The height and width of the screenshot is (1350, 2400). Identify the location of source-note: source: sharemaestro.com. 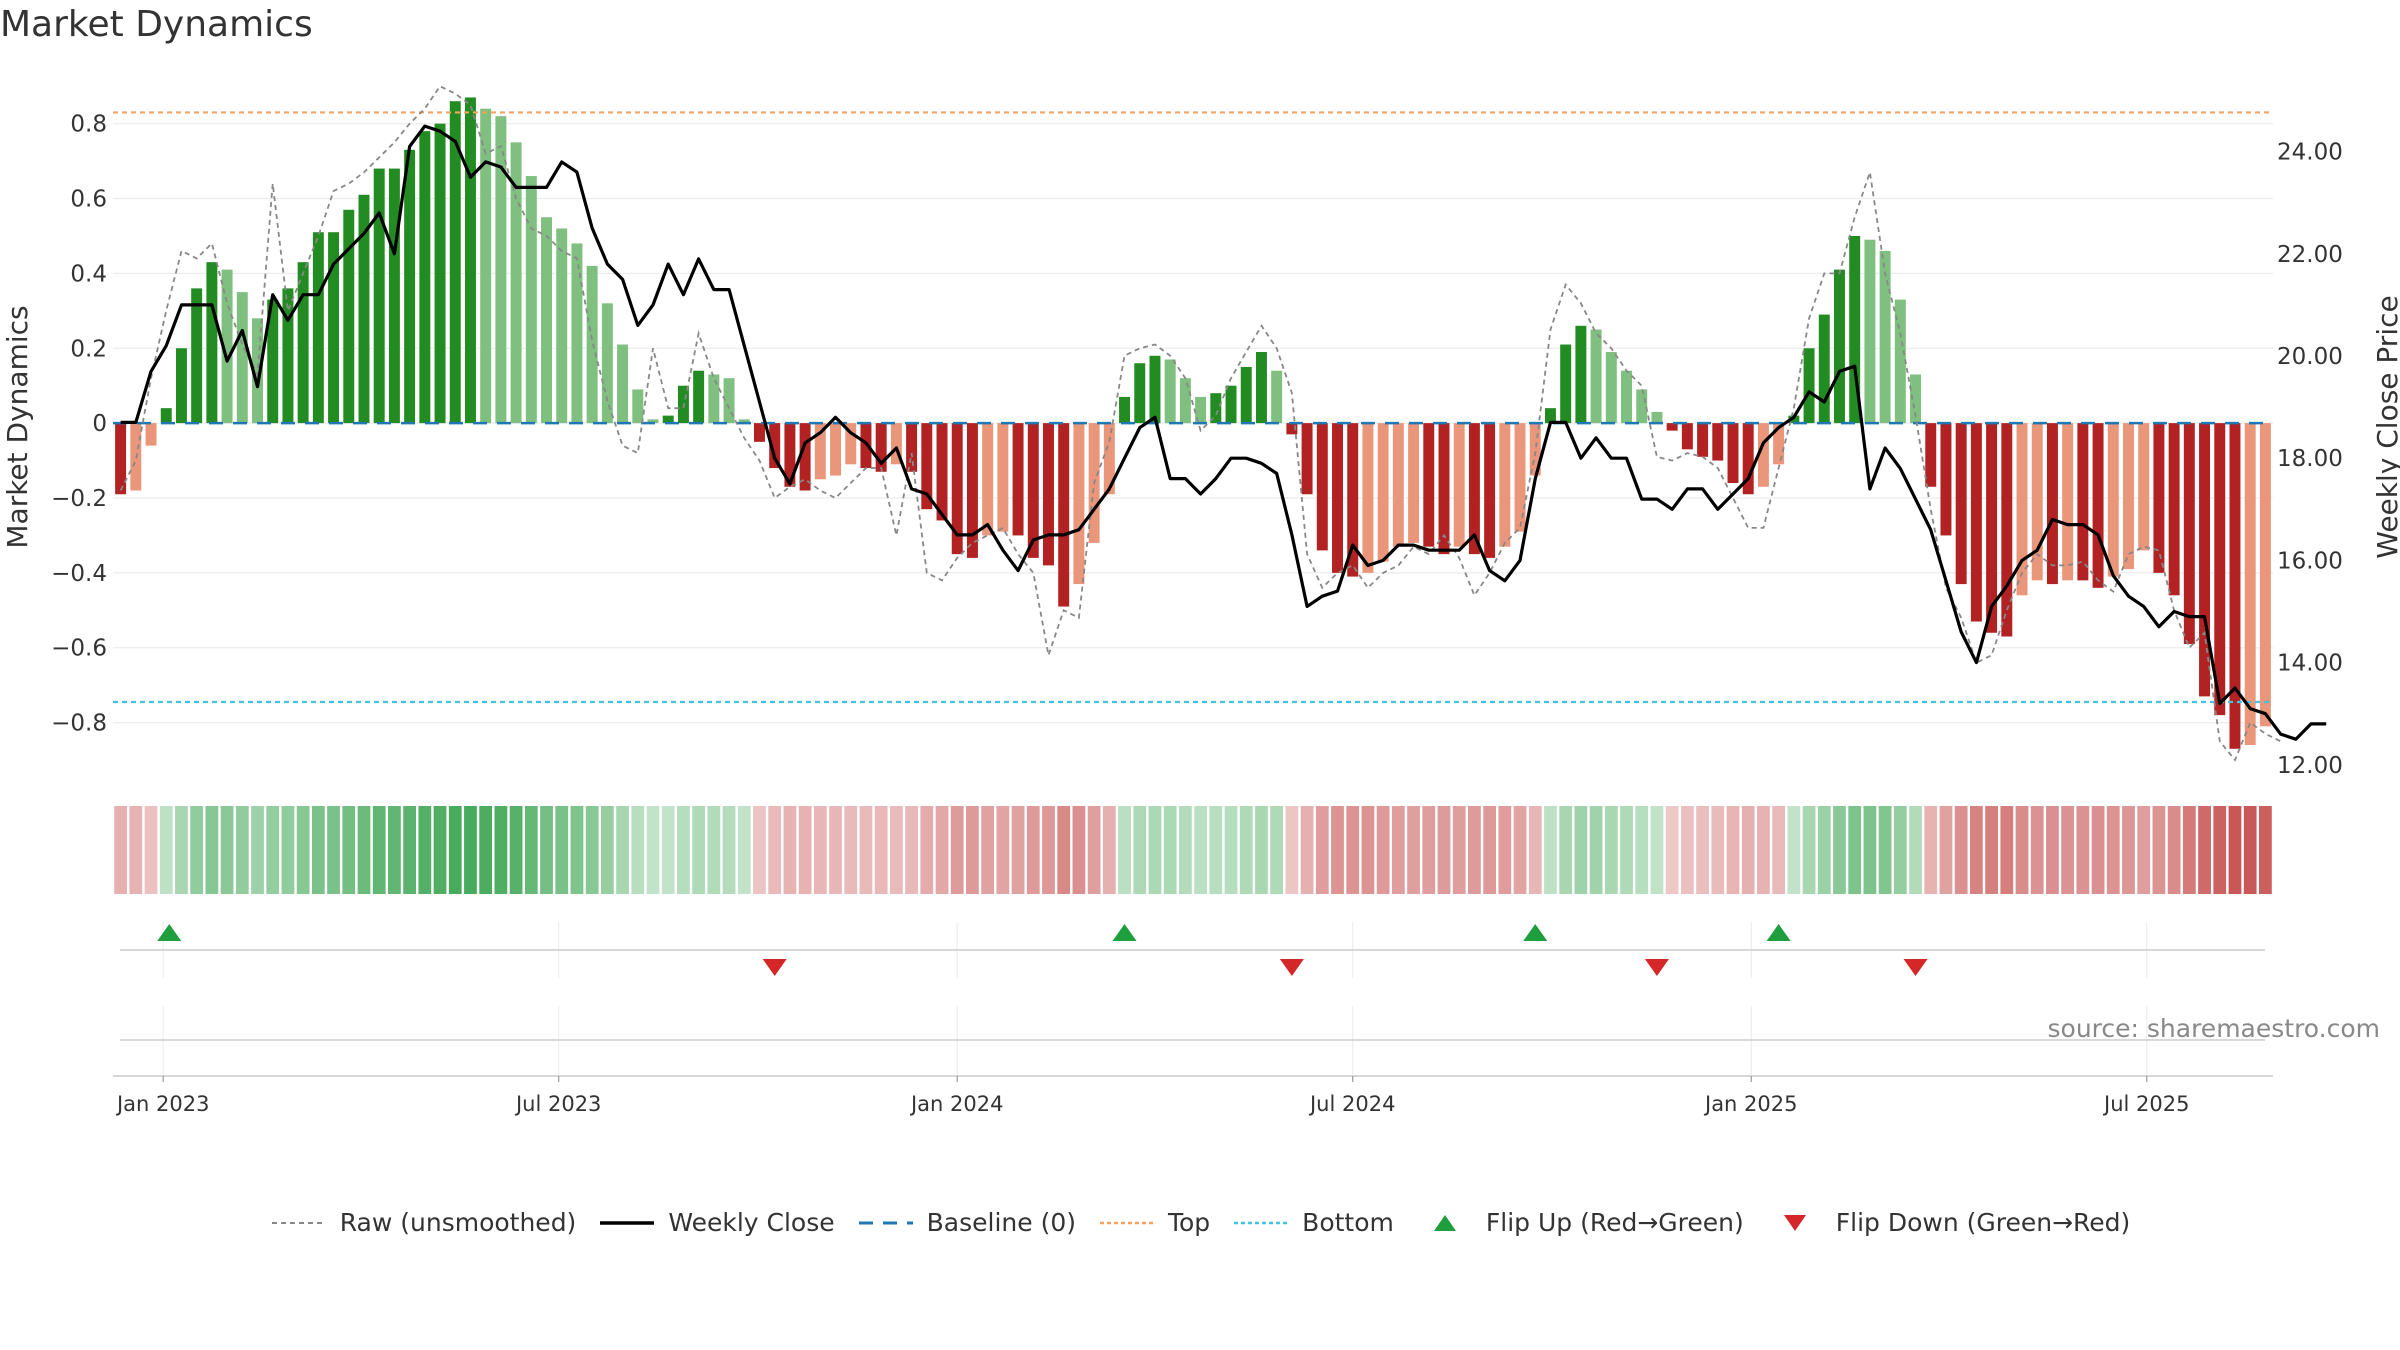
(2214, 1028).